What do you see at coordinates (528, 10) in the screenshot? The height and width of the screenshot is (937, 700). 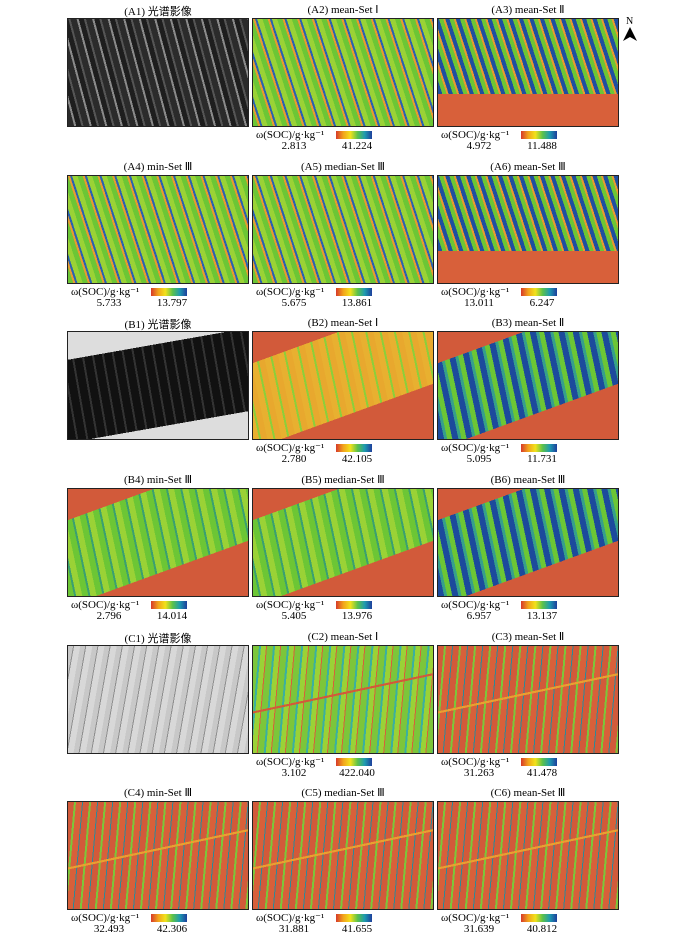 I see `panel-title: (A3) mean-Set Ⅱ` at bounding box center [528, 10].